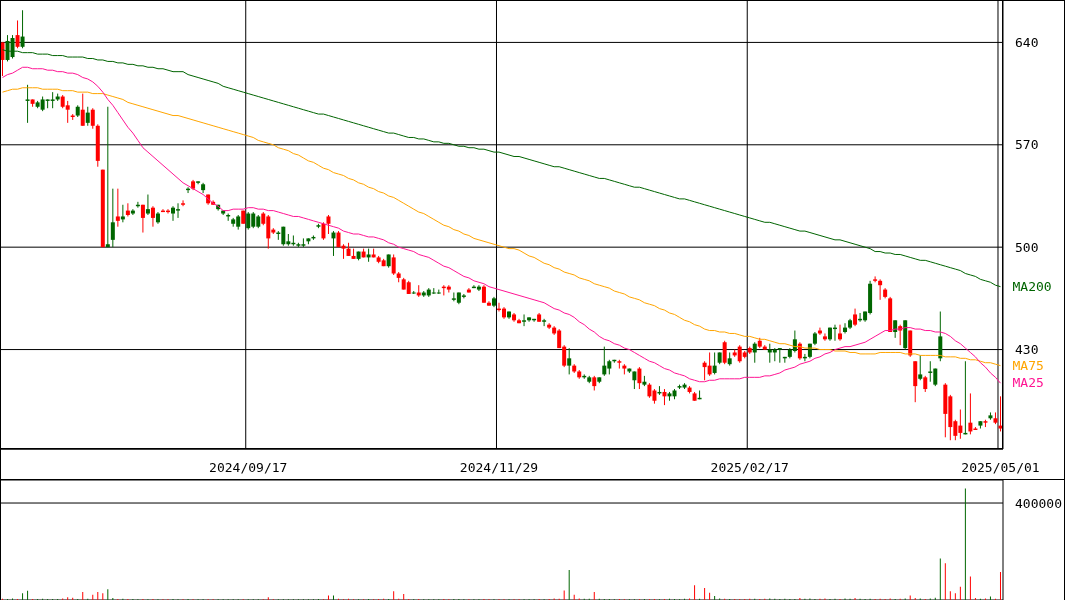  I want to click on x-tick-label: 2025/05/01, so click(1000, 468).